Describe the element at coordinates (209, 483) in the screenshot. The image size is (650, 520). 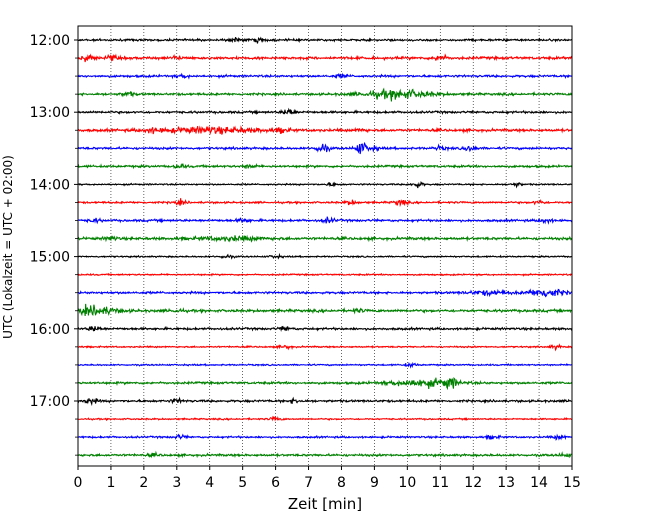
I see `x-tick-label: 4` at that location.